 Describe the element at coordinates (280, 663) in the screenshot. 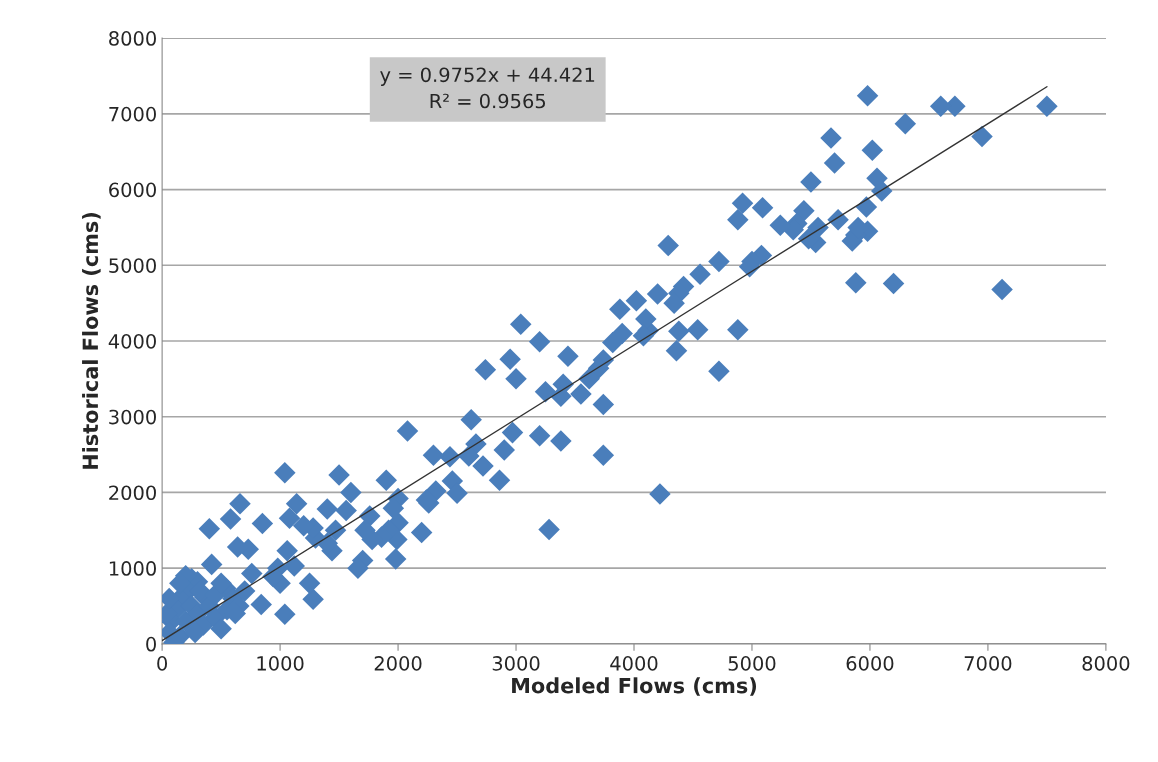

I see `x-tick-label: 1000` at that location.